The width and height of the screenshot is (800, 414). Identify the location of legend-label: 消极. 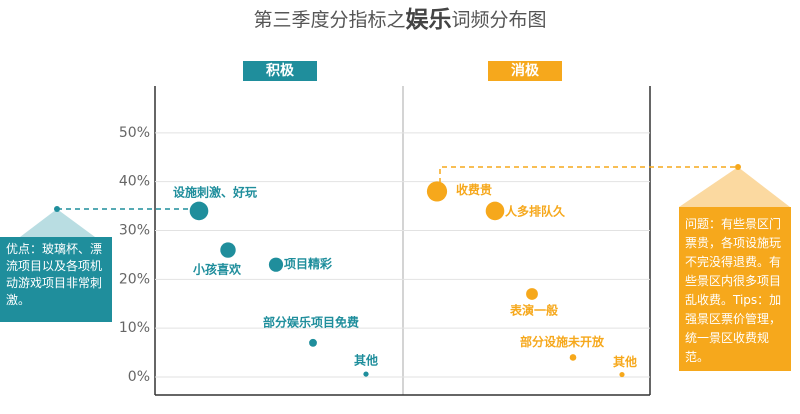
(525, 70).